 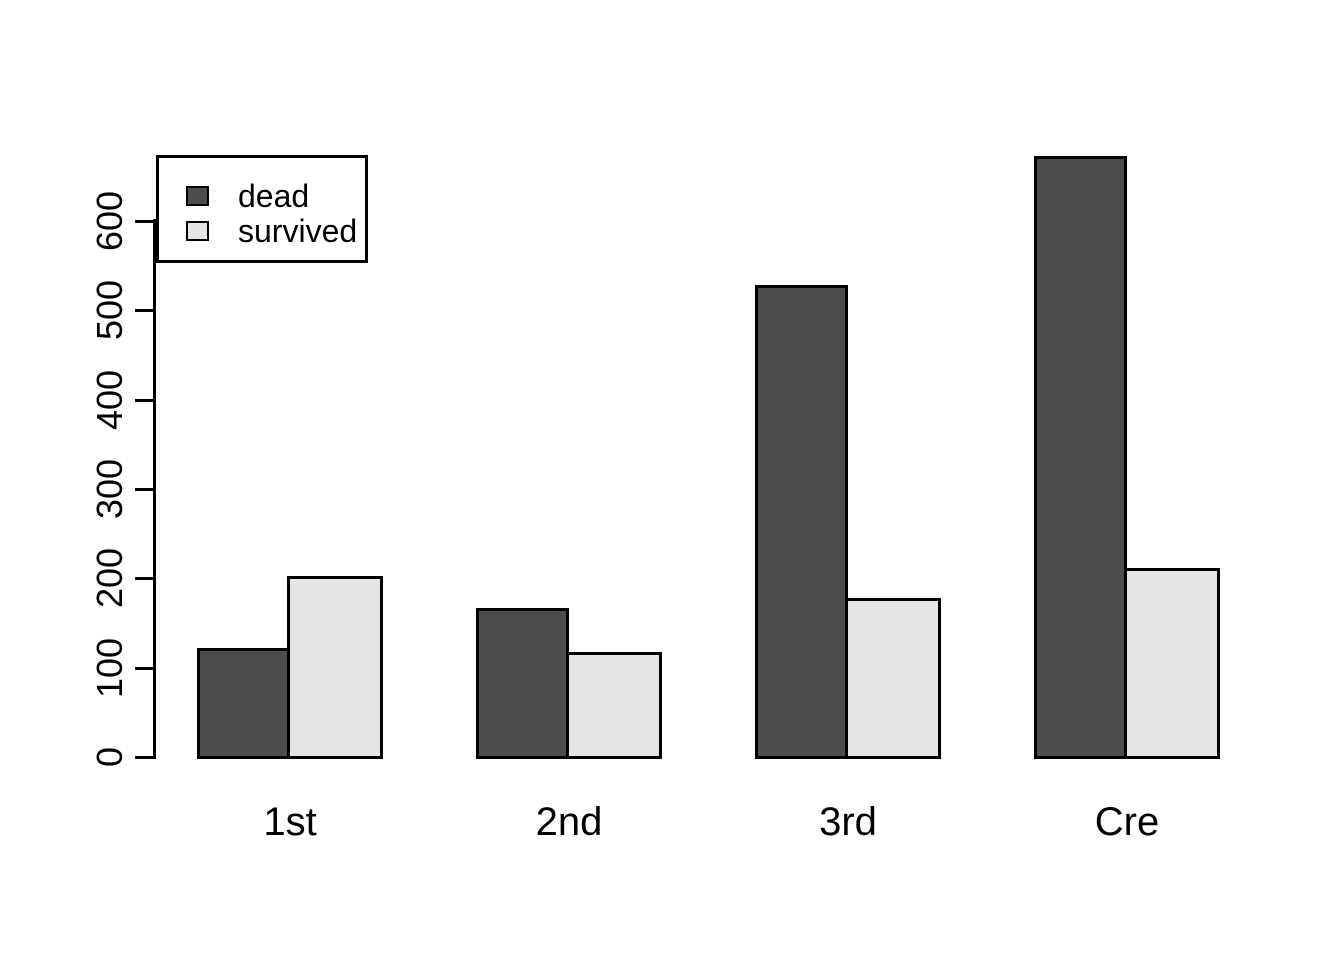 I want to click on bar-dead-1st, so click(x=243, y=703).